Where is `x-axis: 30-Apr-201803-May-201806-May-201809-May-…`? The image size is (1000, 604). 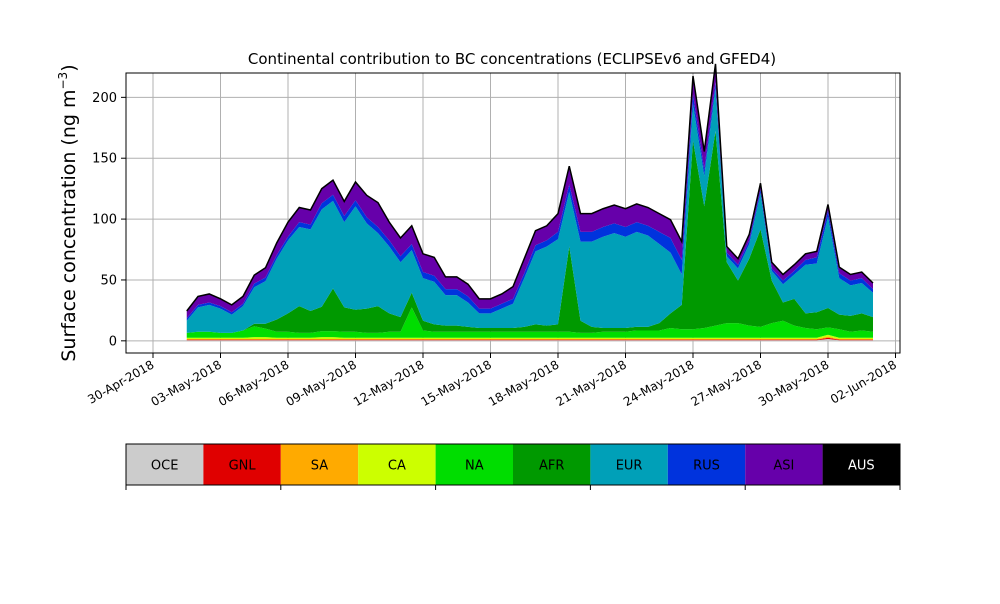
x-axis: 30-Apr-201803-May-201806-May-201809-May-… is located at coordinates (492, 381).